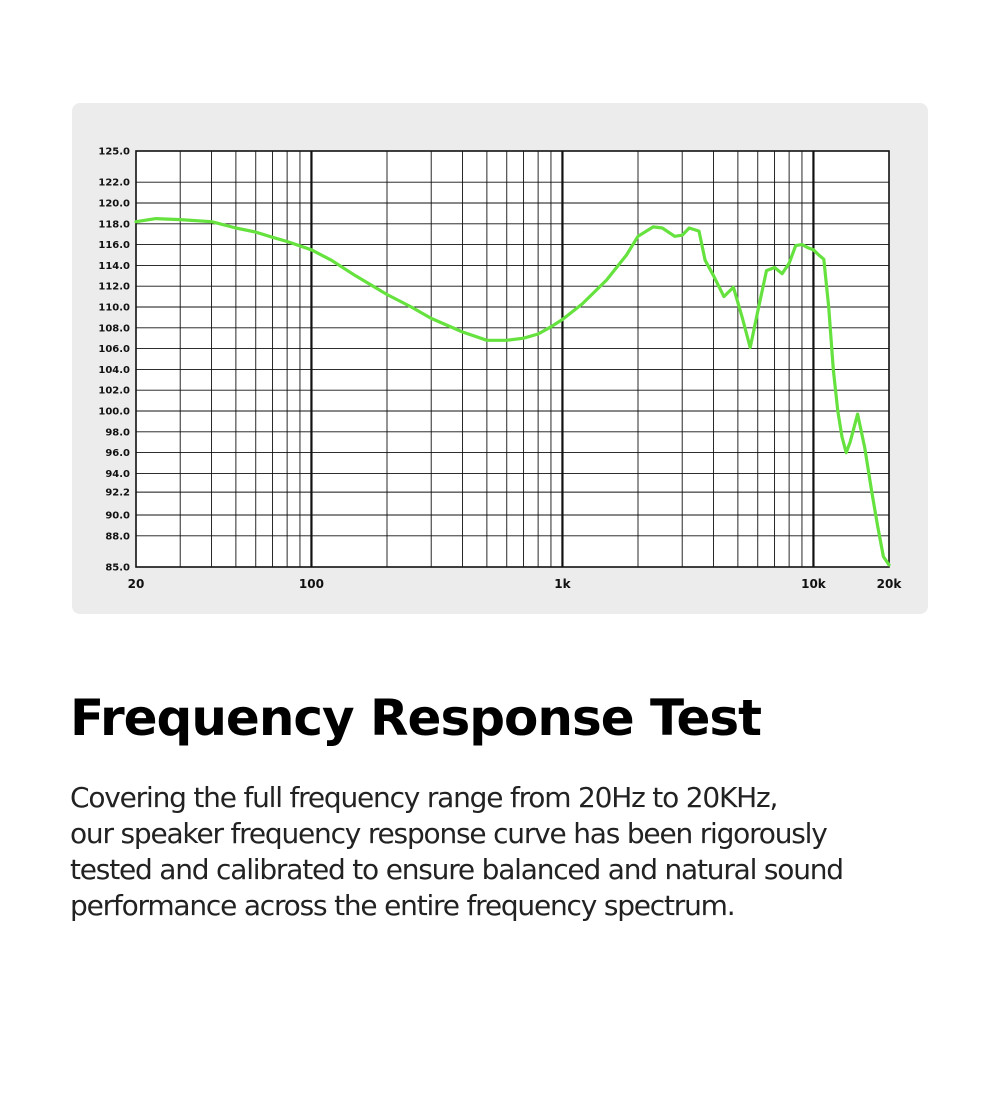 The image size is (1000, 1102). What do you see at coordinates (114, 370) in the screenshot?
I see `y-tick-label: 104.0` at bounding box center [114, 370].